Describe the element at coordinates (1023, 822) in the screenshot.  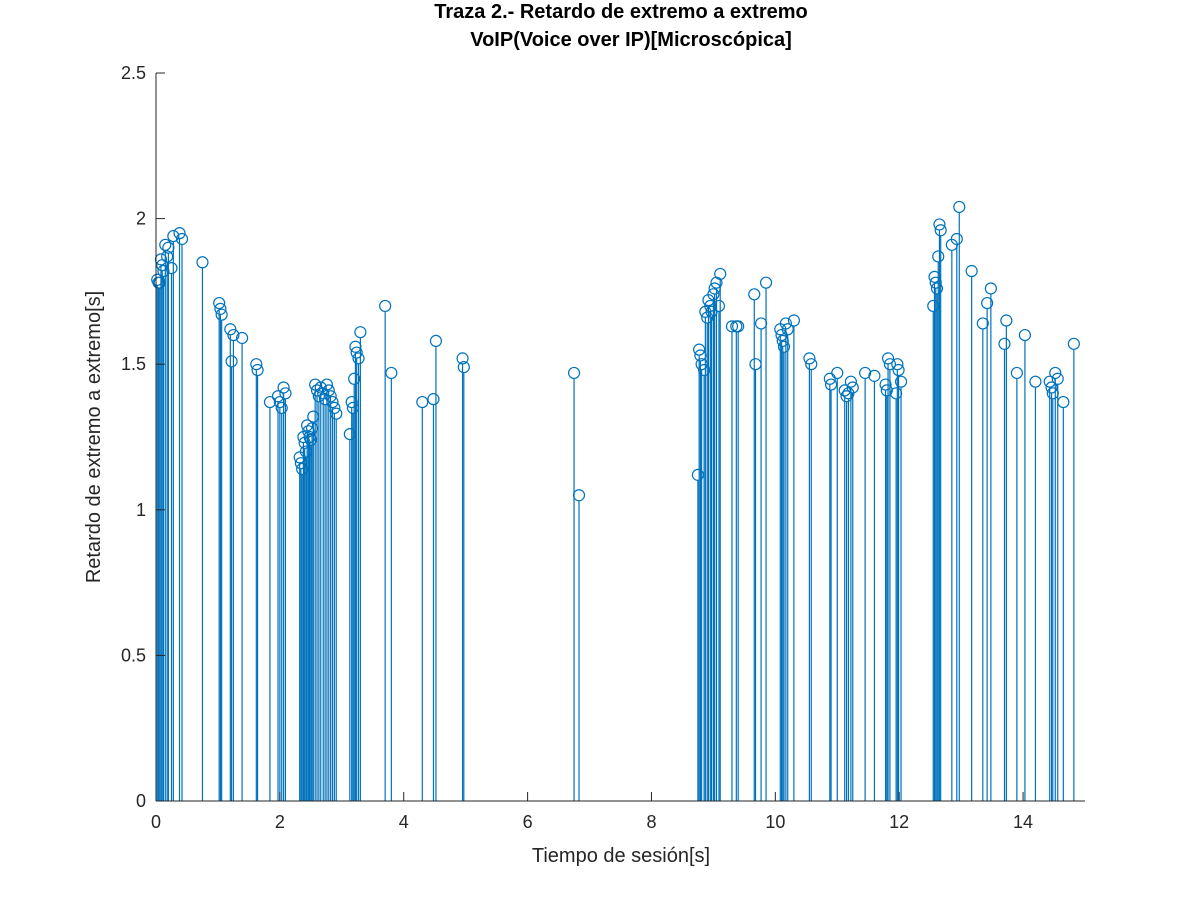
I see `x-tick-label: 14` at that location.